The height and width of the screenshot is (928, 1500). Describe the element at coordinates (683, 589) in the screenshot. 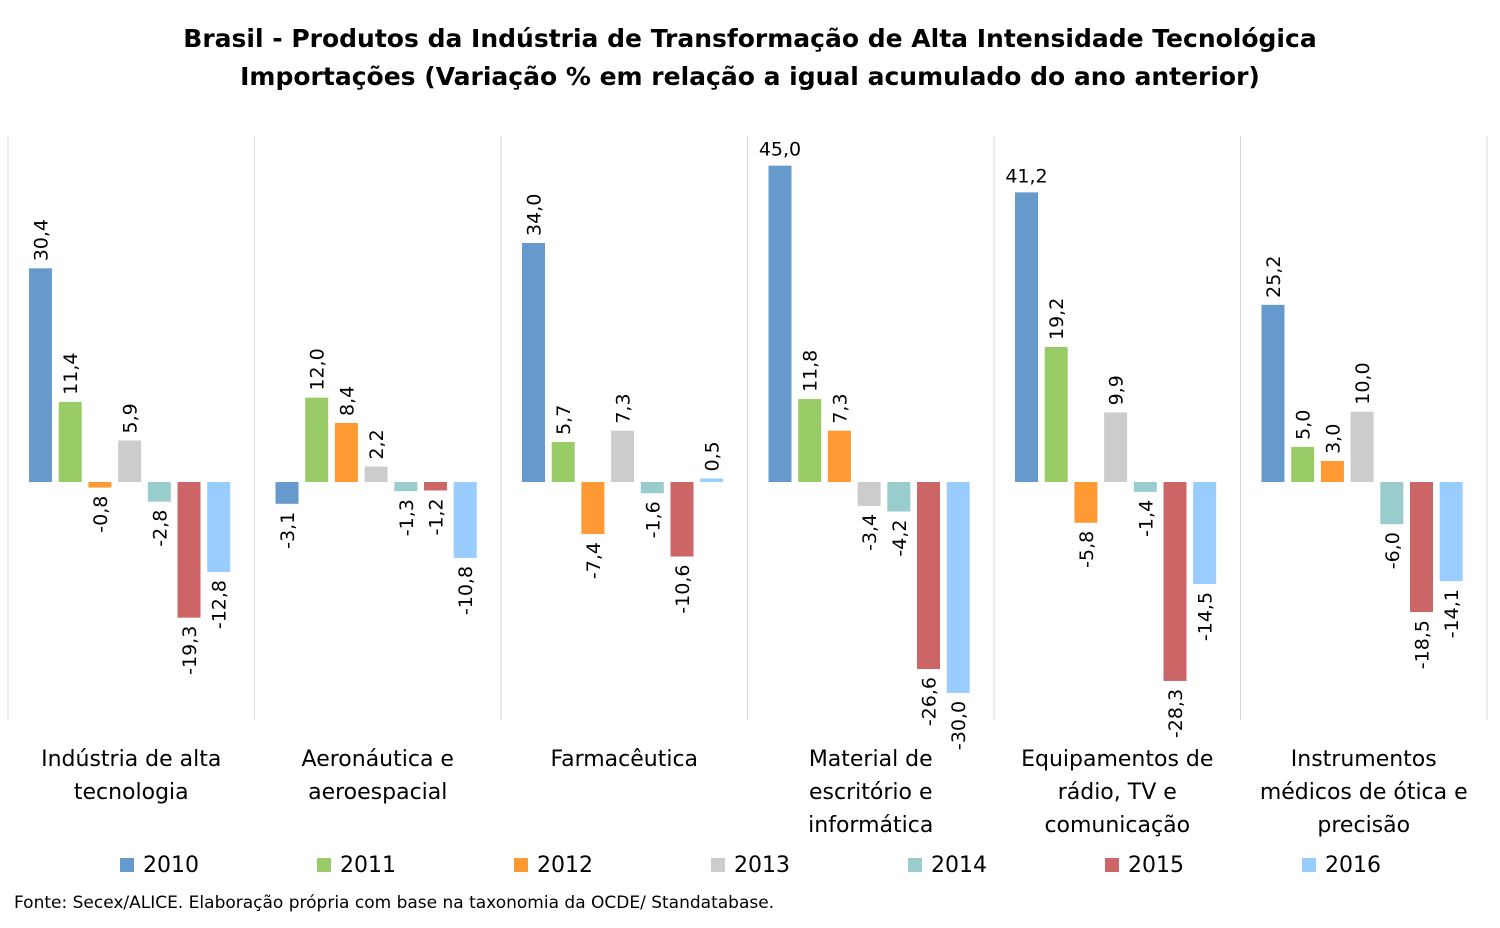

I see `data-label: -10,6` at that location.